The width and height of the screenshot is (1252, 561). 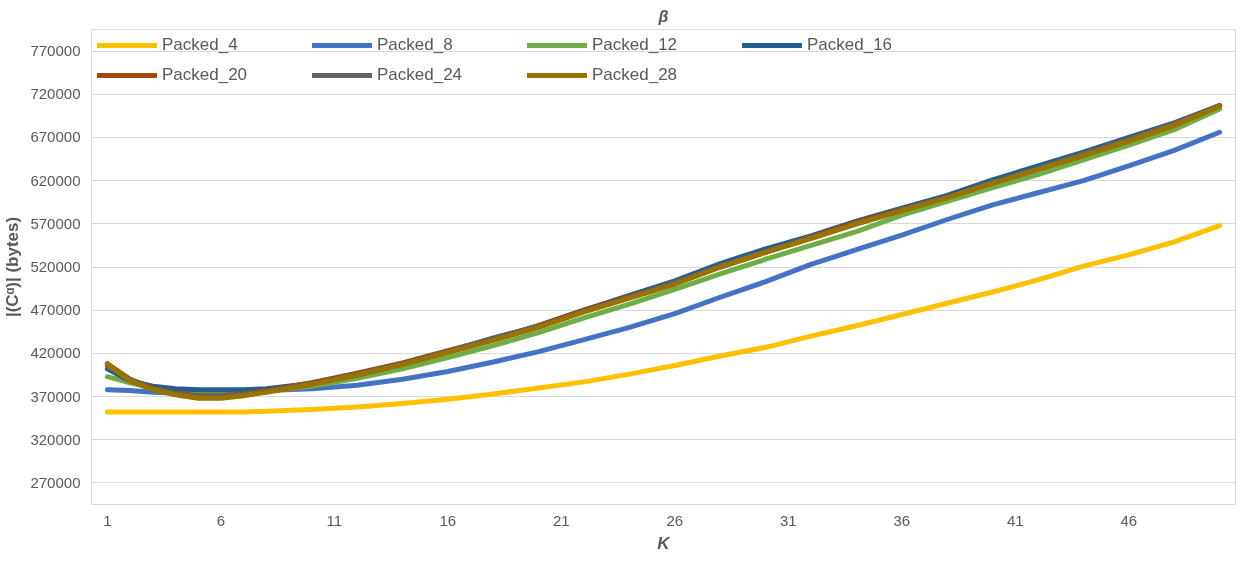 I want to click on y-axis-title: |(Cᵅ)| (bytes), so click(x=13, y=267).